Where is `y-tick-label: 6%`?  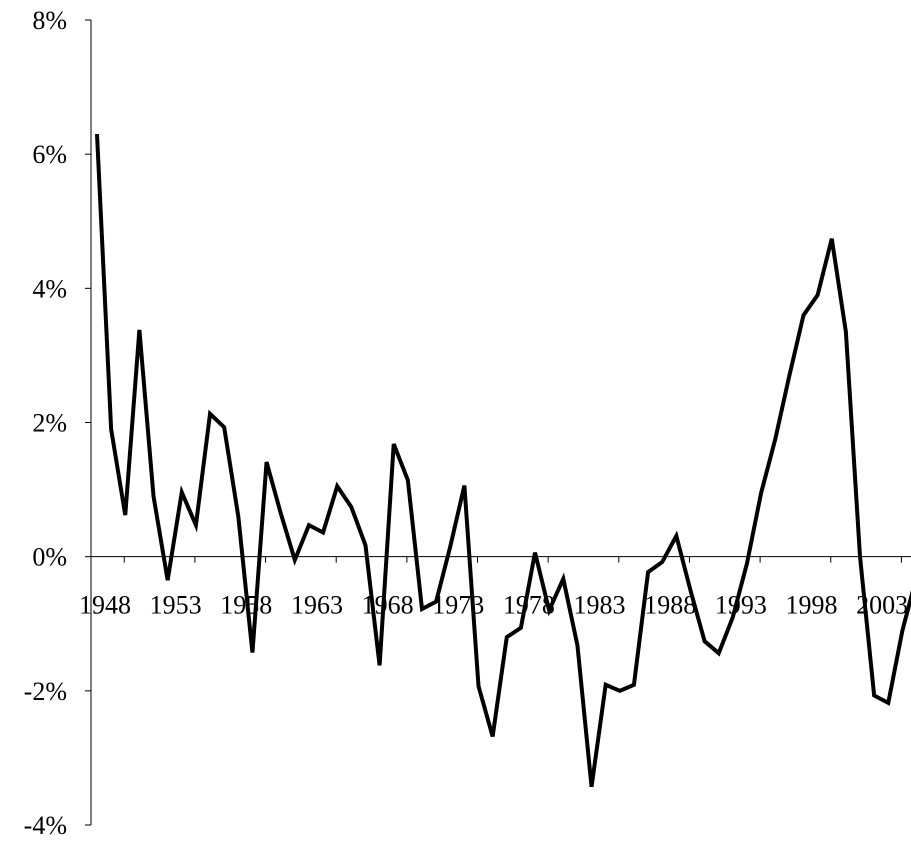
y-tick-label: 6% is located at coordinates (49, 154).